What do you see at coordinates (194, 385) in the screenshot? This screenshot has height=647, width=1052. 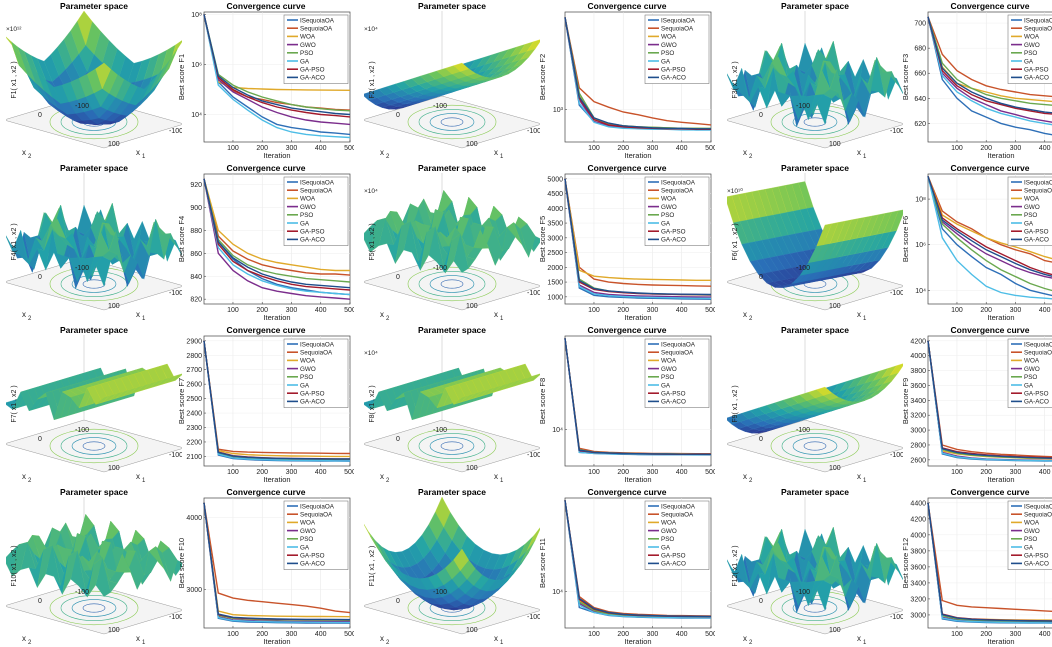 I see `y-tick-label: 2600` at bounding box center [194, 385].